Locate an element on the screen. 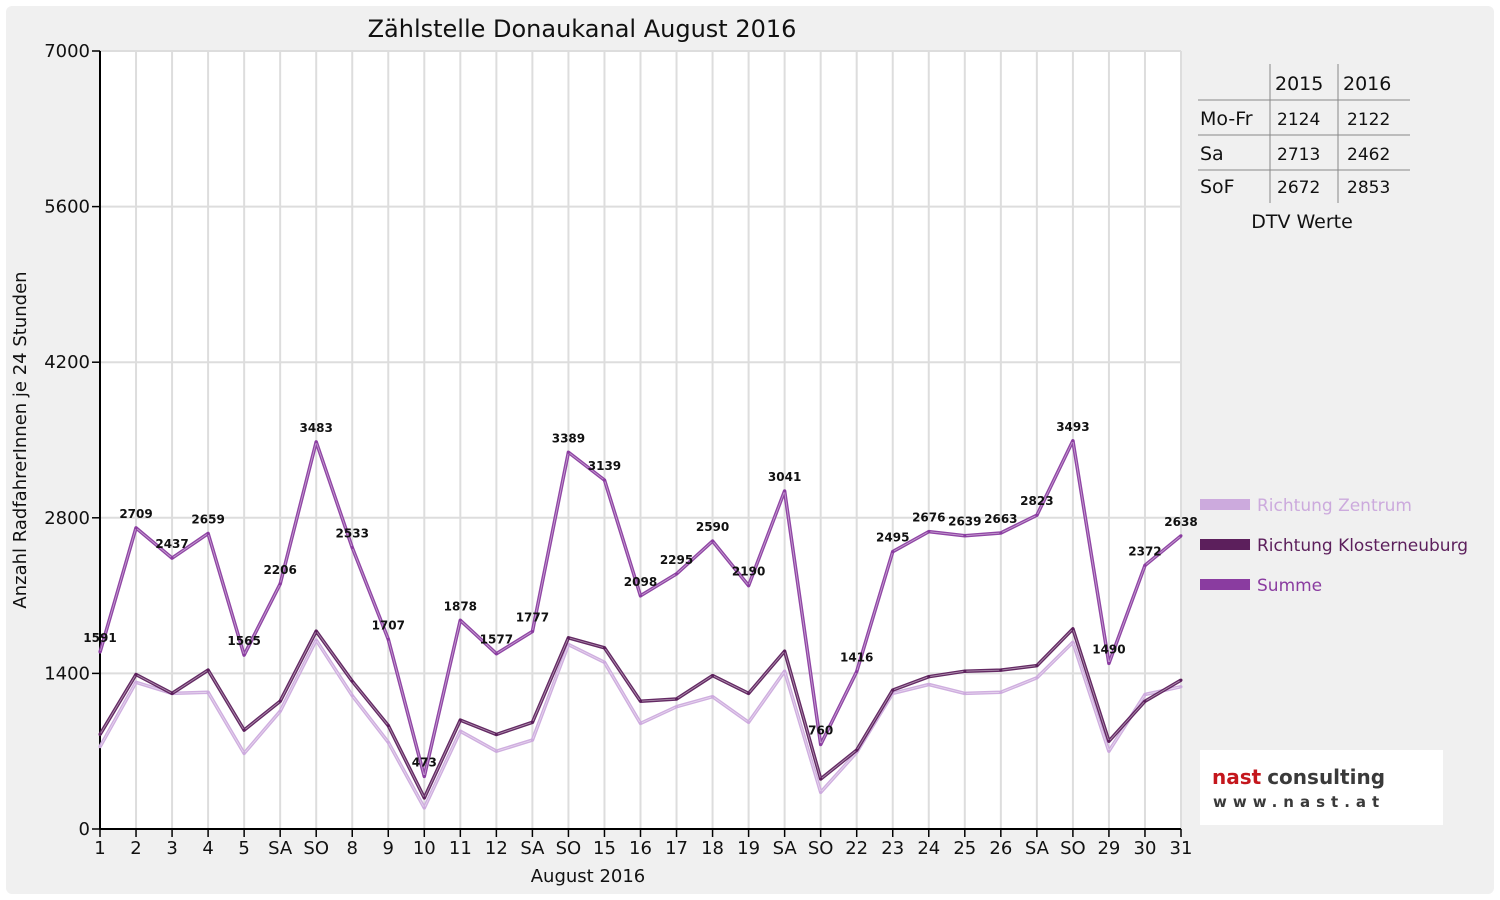  logo-name-part2: consulting is located at coordinates (1326, 777).